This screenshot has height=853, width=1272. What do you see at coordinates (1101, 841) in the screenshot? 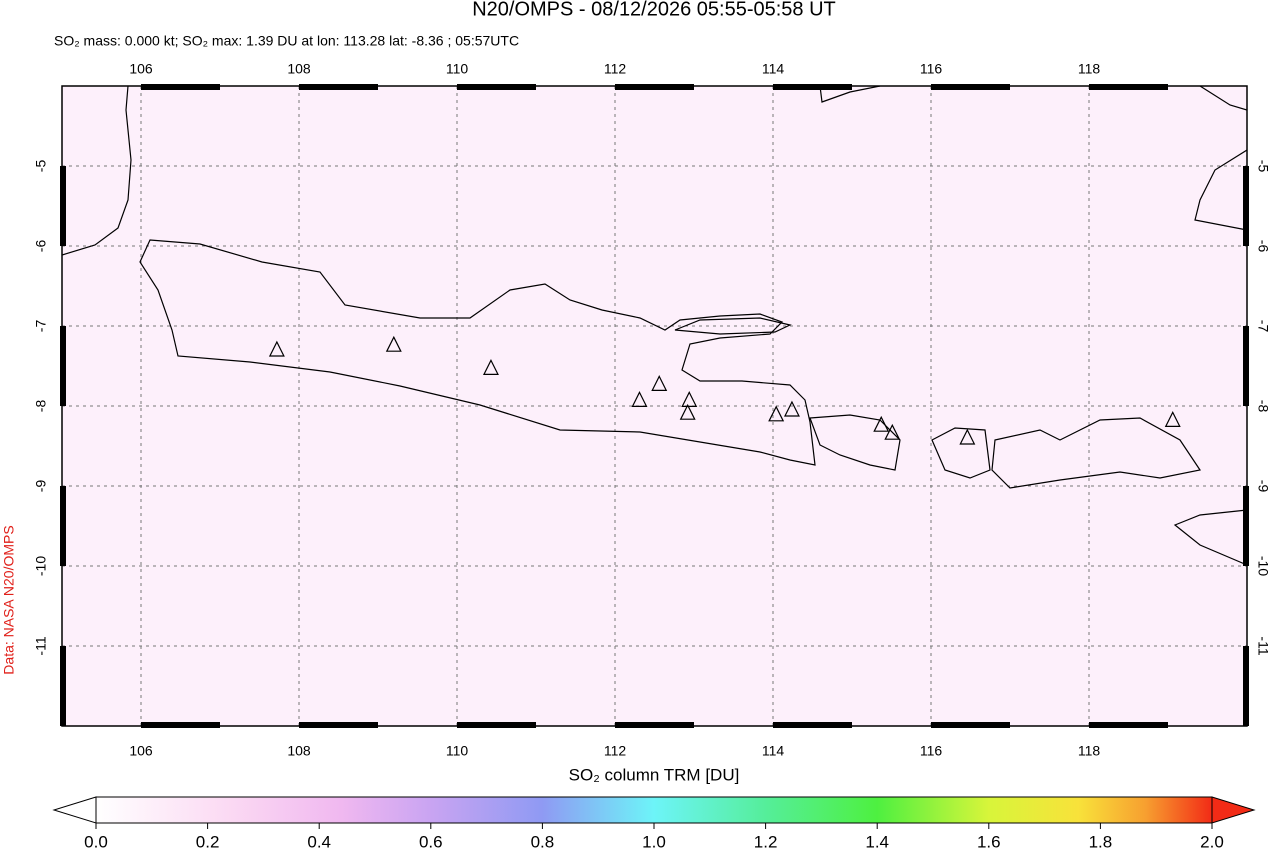
I see `colorbar-tick-label: 1.8` at bounding box center [1101, 841].